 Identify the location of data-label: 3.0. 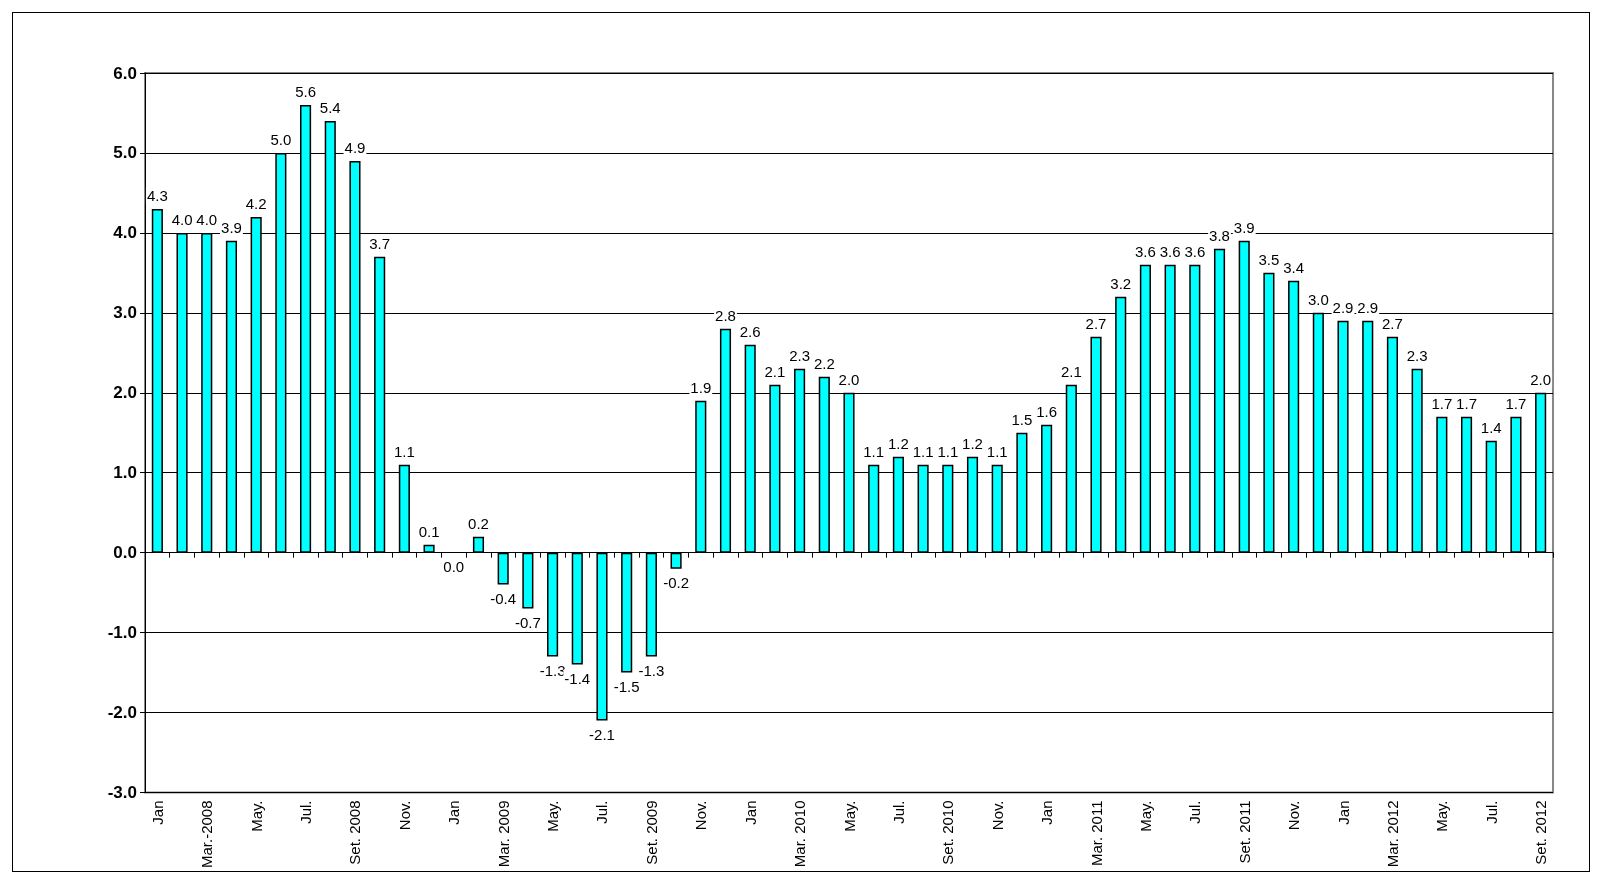
(1318, 299).